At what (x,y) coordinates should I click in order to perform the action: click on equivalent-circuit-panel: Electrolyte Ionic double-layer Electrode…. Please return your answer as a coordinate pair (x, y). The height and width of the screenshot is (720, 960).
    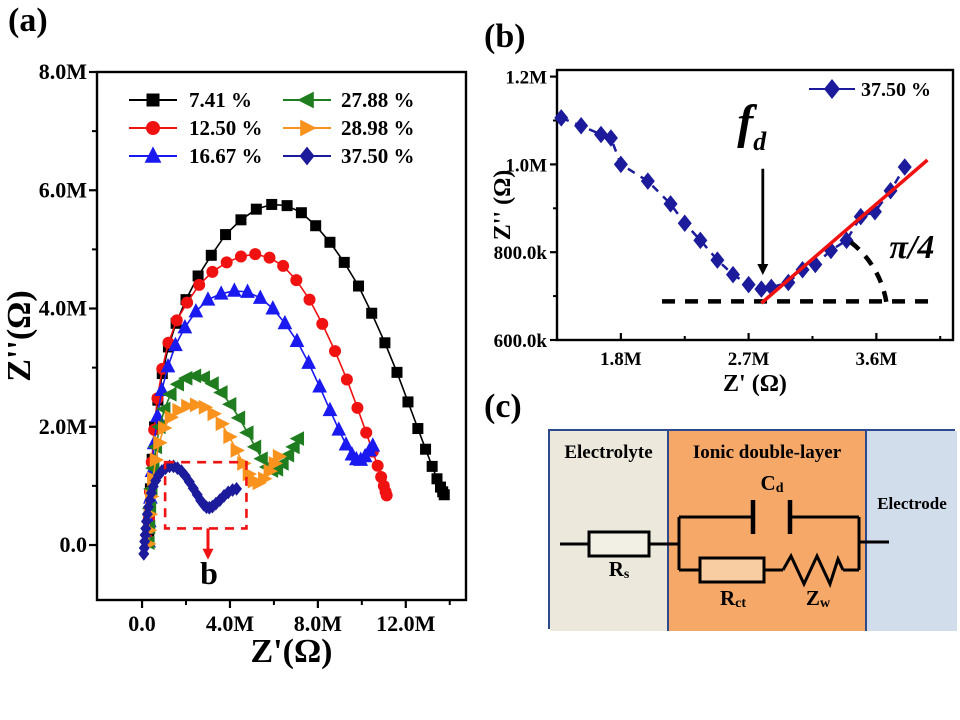
    Looking at the image, I should click on (752, 530).